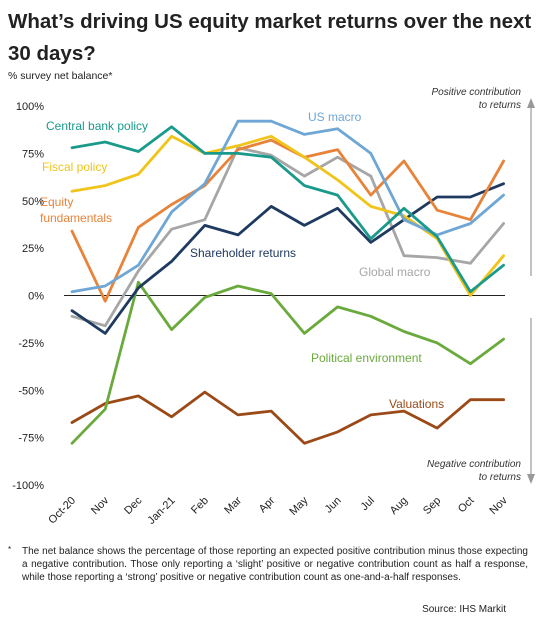 The image size is (550, 631). What do you see at coordinates (432, 506) in the screenshot?
I see `x-tick-label: Sep` at bounding box center [432, 506].